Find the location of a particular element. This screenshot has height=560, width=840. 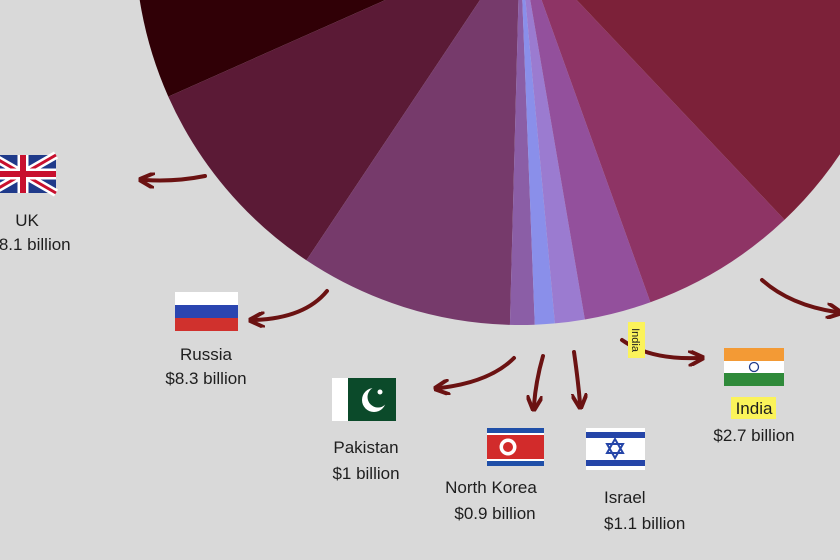

flag-north-korea is located at coordinates (515, 447).